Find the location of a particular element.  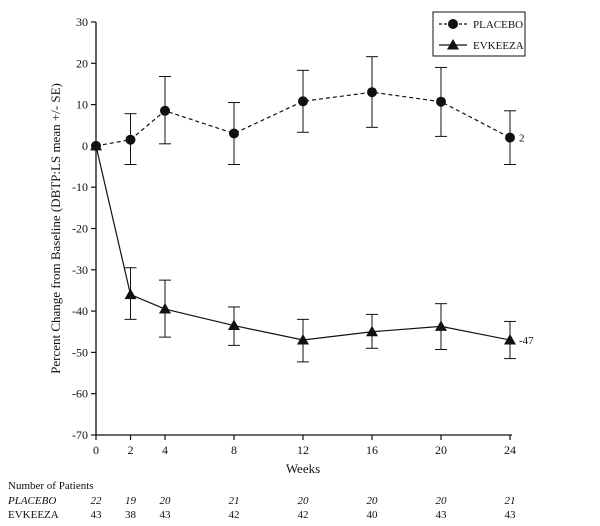

y-tick-label: 20 is located at coordinates (82, 63).